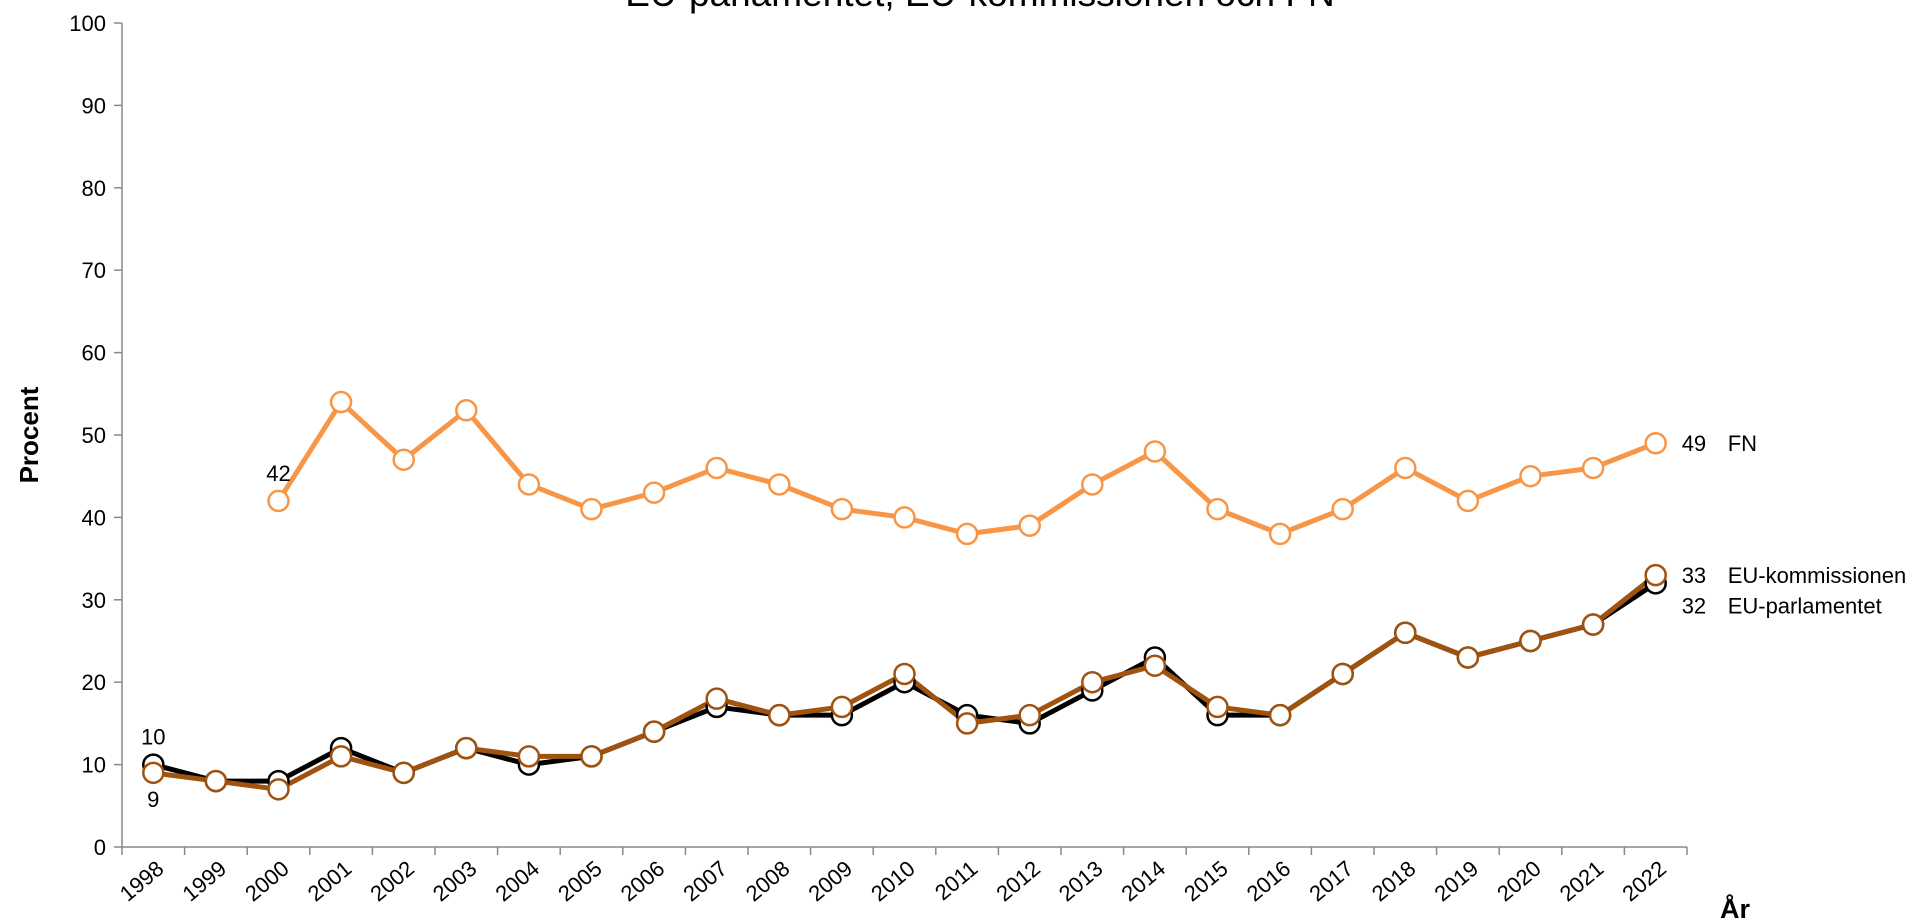  What do you see at coordinates (142, 881) in the screenshot?
I see `x-tick-label: 1998` at bounding box center [142, 881].